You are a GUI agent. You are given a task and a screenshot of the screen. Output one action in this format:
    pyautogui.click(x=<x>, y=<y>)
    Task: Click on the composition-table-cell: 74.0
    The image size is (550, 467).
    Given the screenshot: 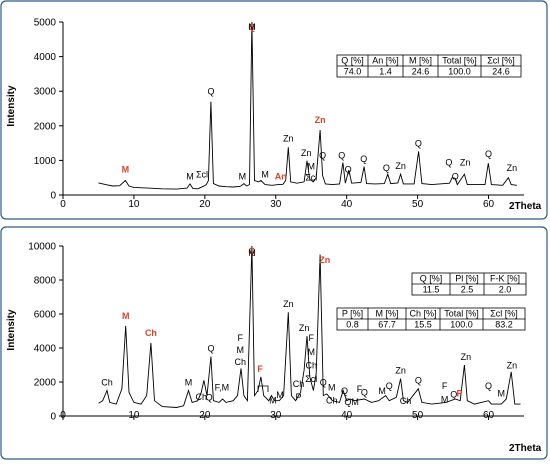 What is the action you would take?
    pyautogui.click(x=353, y=72)
    